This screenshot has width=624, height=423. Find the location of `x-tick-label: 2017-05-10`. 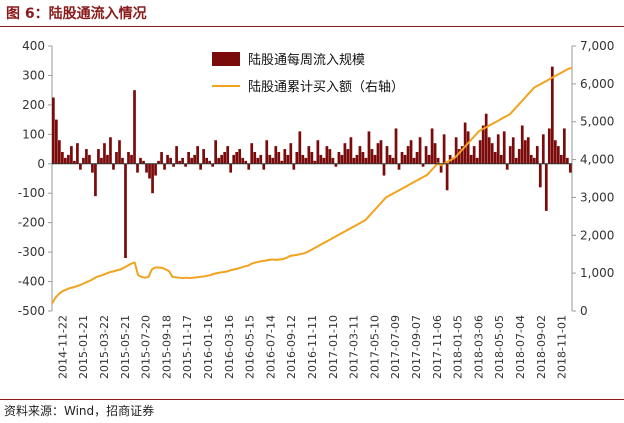

x-tick-label: 2017-05-10 is located at coordinates (374, 347).